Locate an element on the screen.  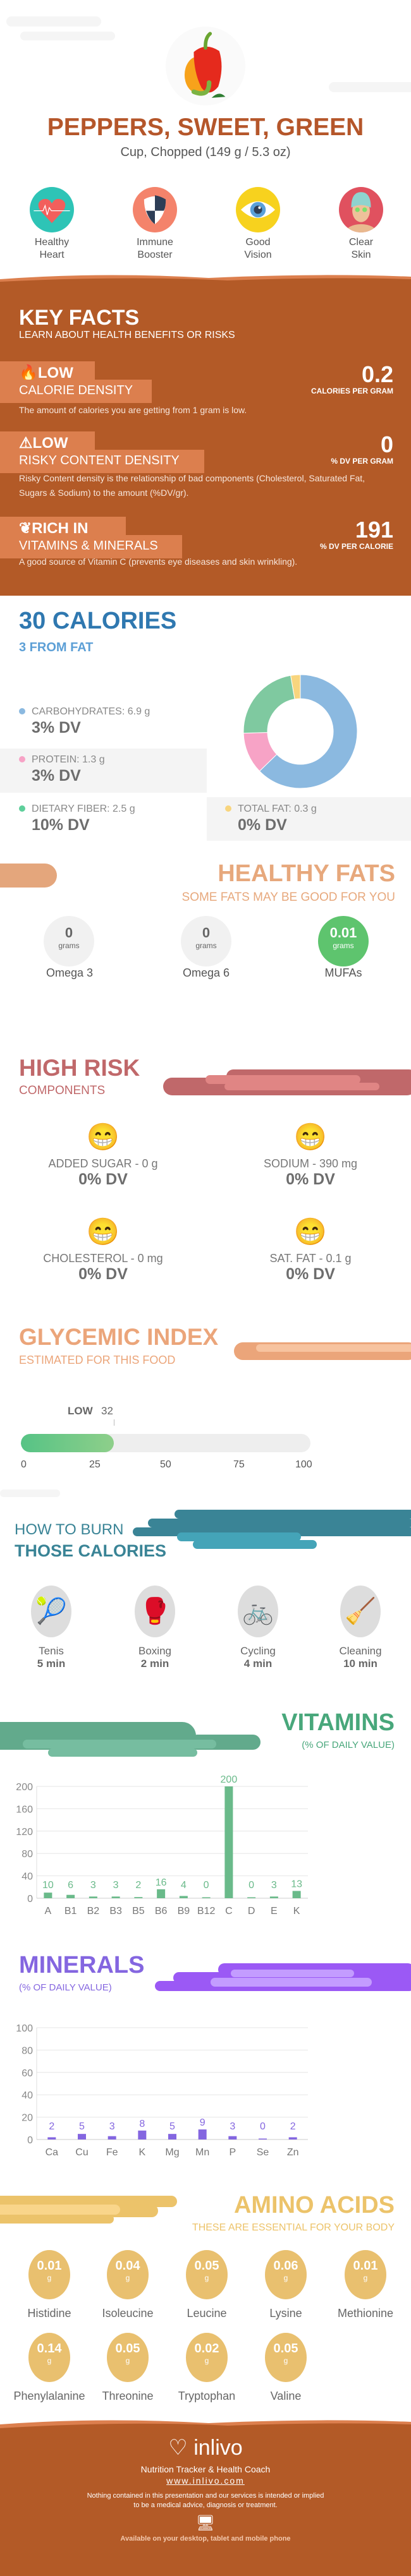
amino-subtitle: THESE ARE ESSENTIAL FOR YOUR BODY is located at coordinates (293, 2227).